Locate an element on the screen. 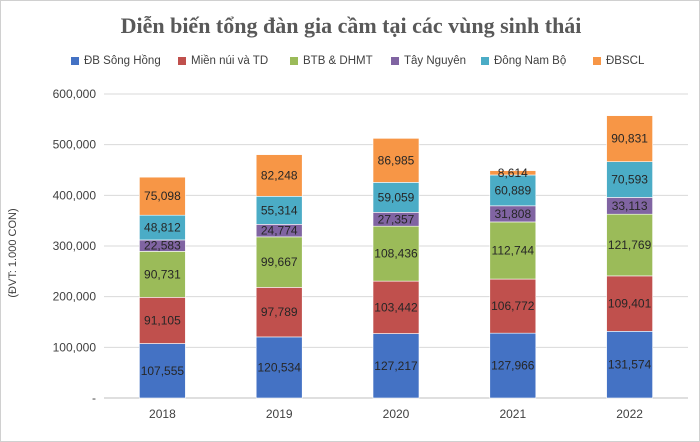  legend-label: Đông Nam Bộ is located at coordinates (530, 61).